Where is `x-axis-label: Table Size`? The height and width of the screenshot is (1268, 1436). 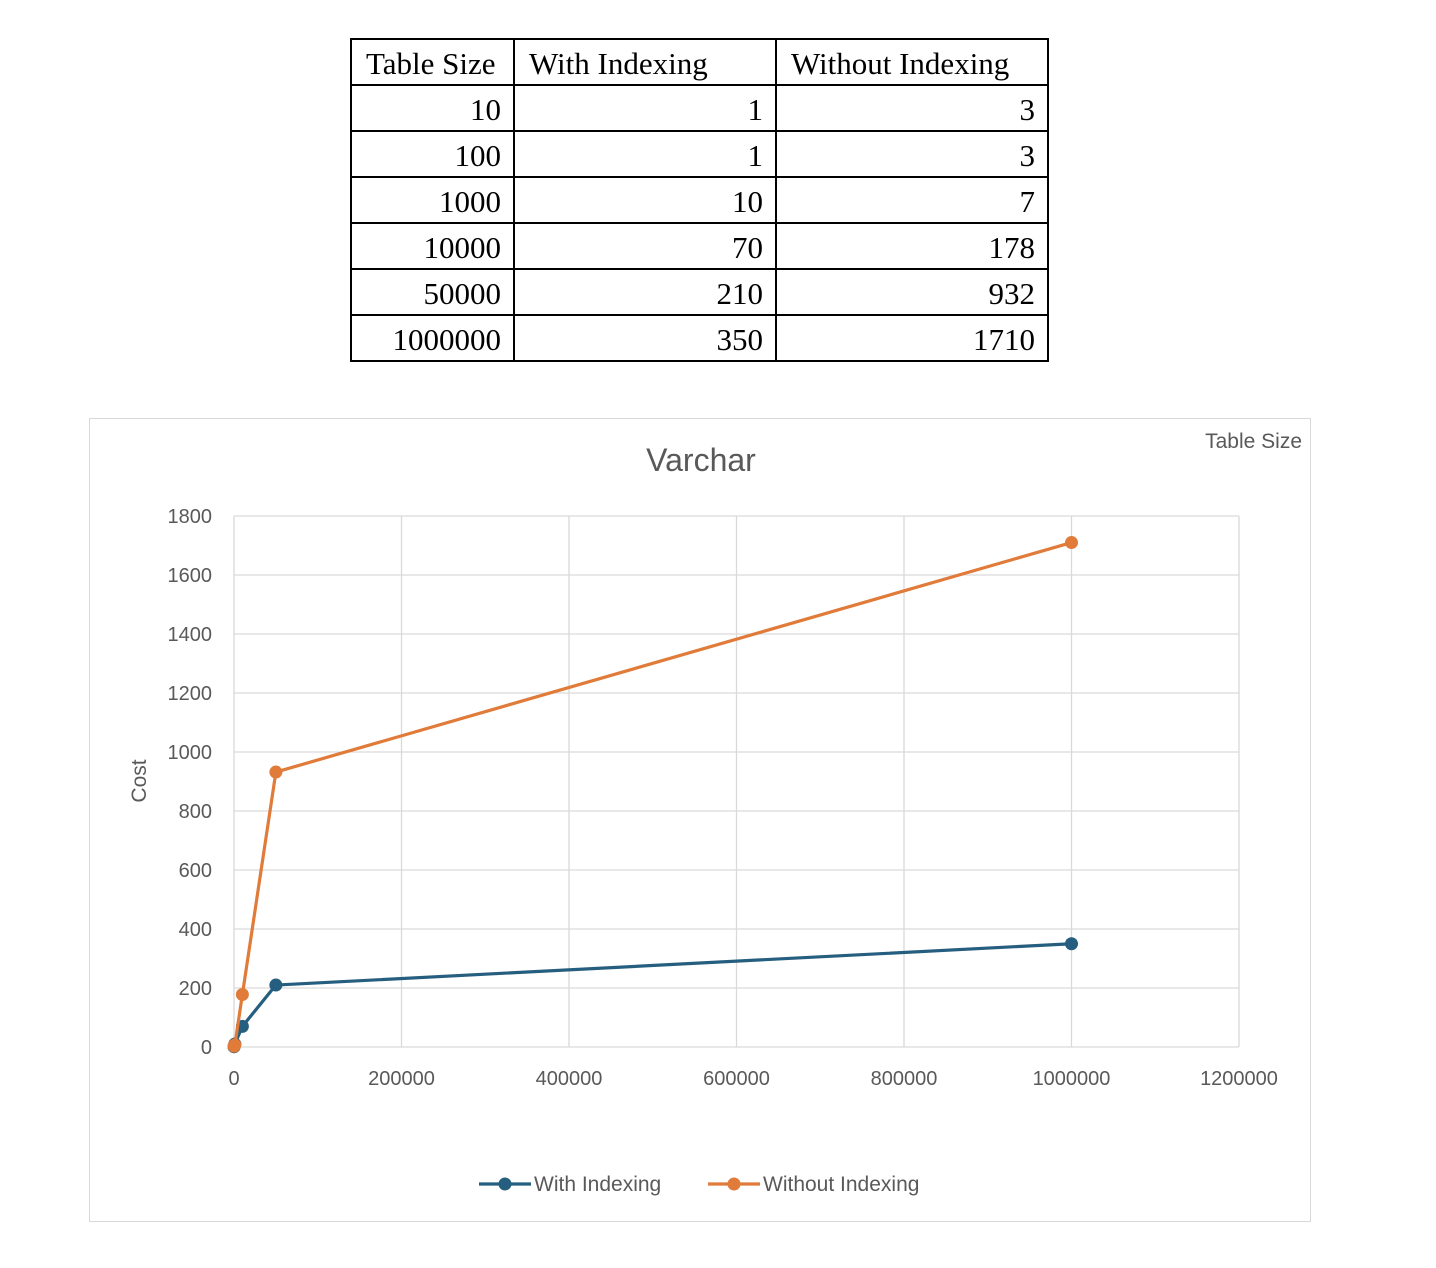
x-axis-label: Table Size is located at coordinates (1253, 441).